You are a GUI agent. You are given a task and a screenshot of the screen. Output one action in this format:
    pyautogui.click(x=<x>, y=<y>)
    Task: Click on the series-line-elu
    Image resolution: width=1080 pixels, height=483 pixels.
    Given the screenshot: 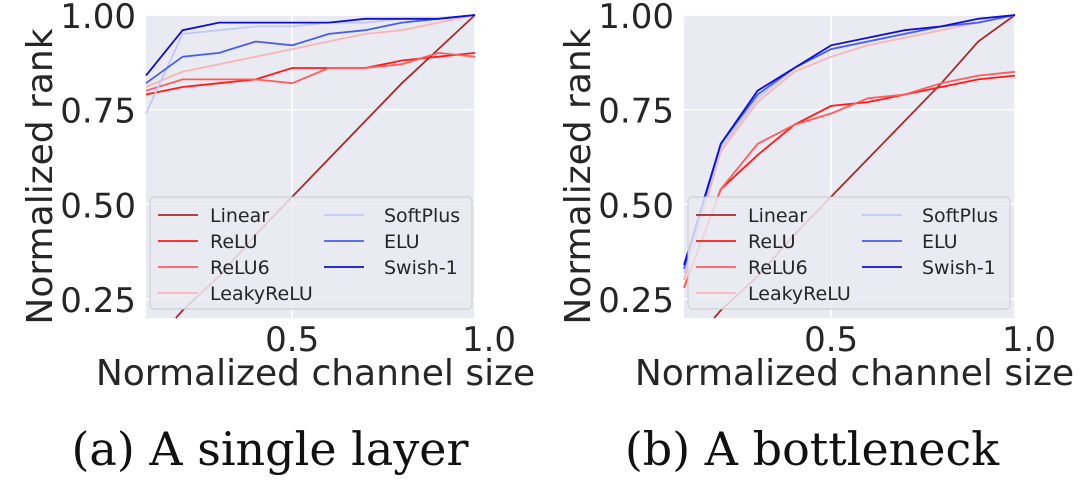 What is the action you would take?
    pyautogui.click(x=310, y=49)
    